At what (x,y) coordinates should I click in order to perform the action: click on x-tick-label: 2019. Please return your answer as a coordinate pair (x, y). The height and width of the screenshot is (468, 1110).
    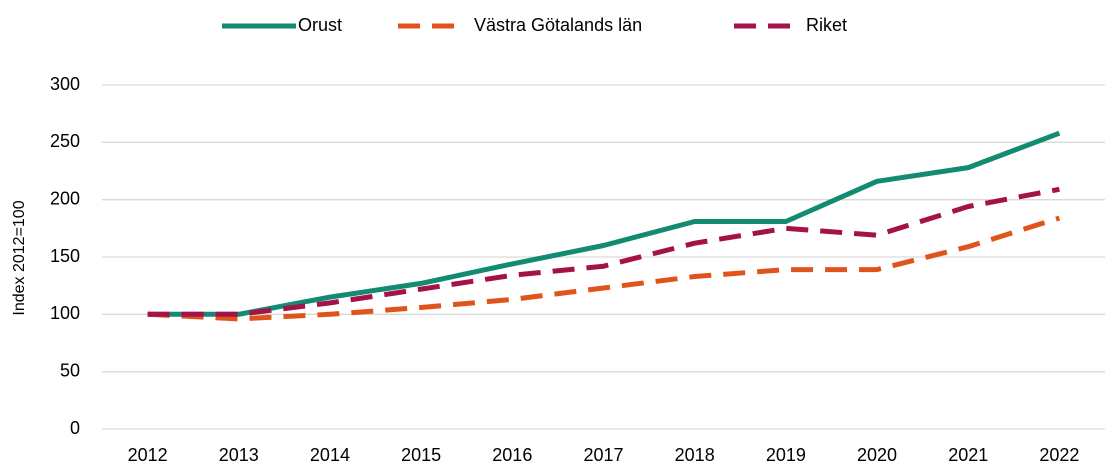
    Looking at the image, I should click on (786, 455).